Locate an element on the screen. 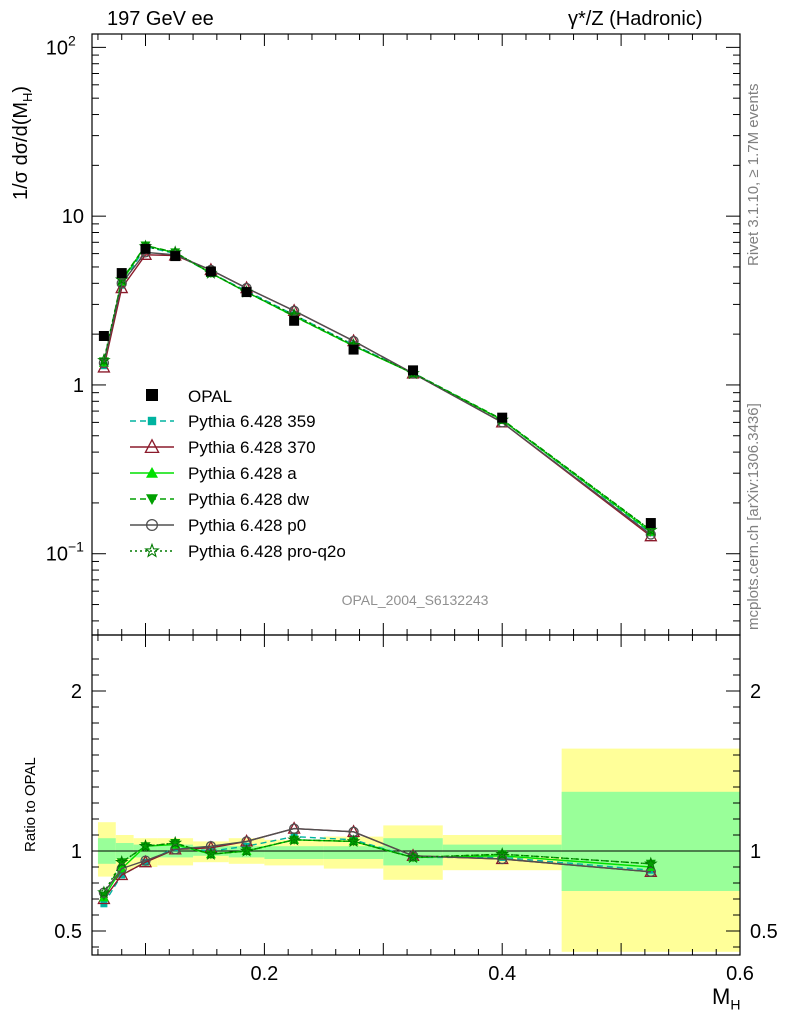  y-tick-label: 10 −1 is located at coordinates (65, 552).